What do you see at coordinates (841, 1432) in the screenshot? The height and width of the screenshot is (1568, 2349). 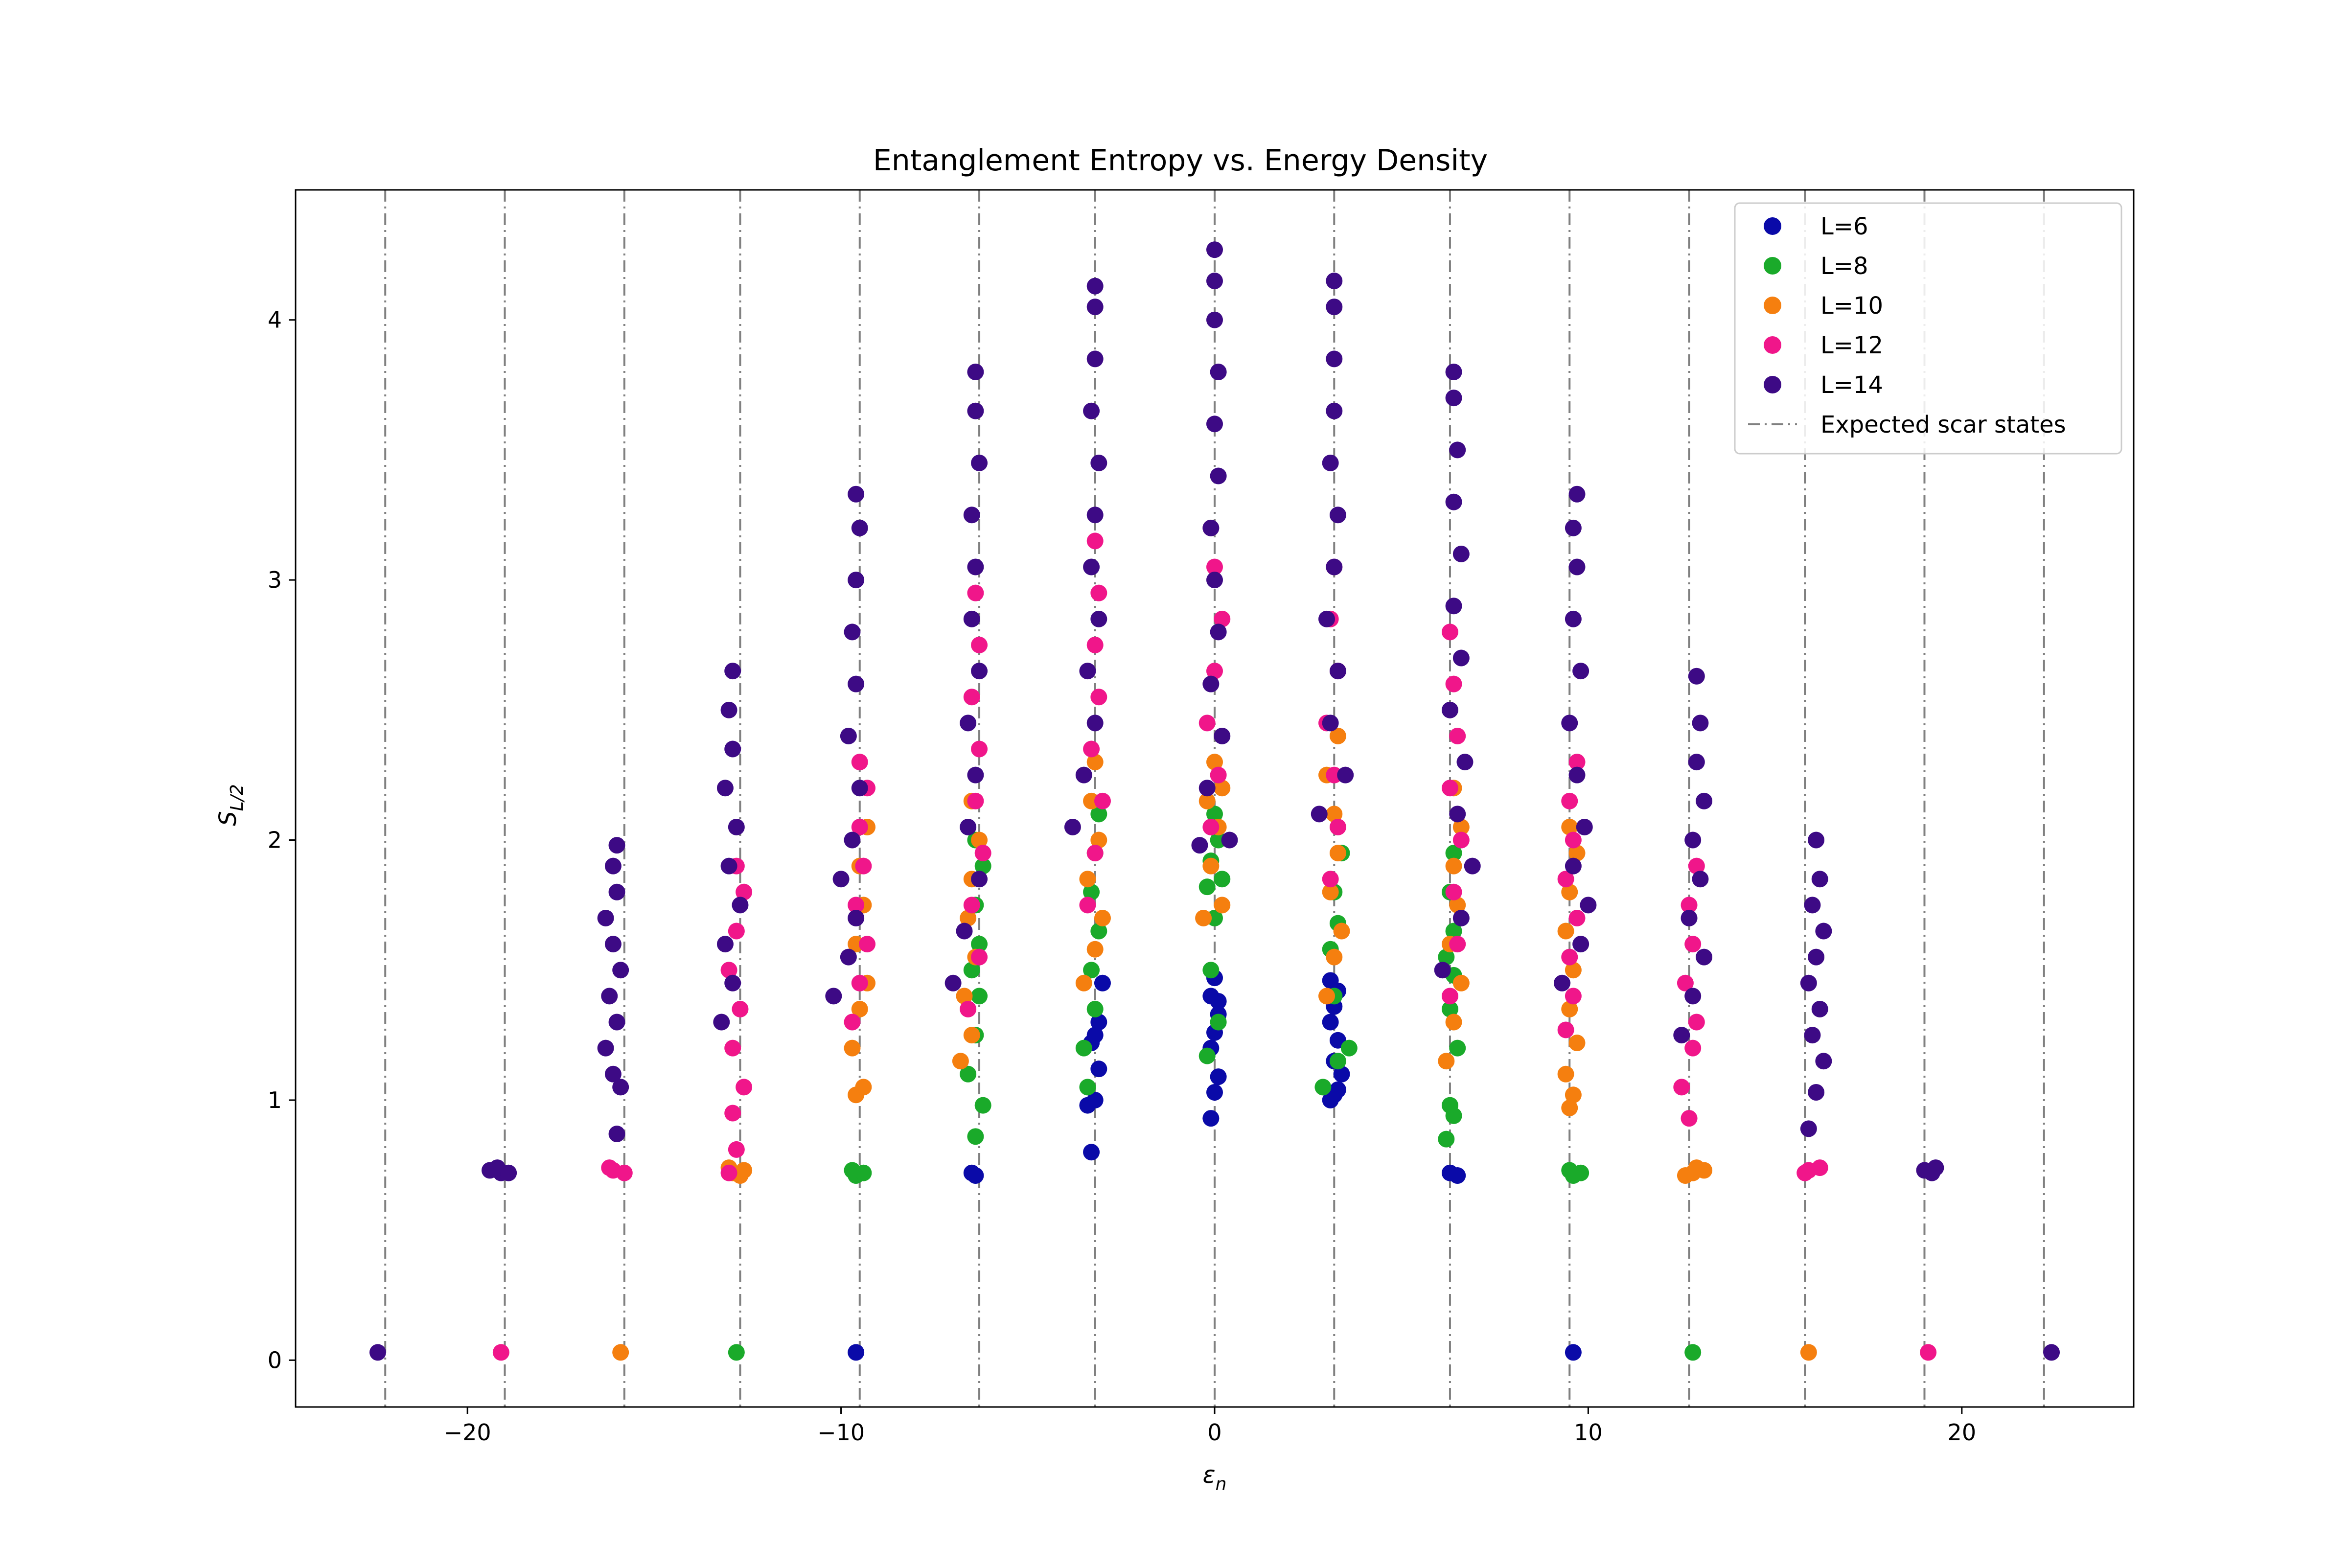 I see `x-tick-label: −10` at bounding box center [841, 1432].